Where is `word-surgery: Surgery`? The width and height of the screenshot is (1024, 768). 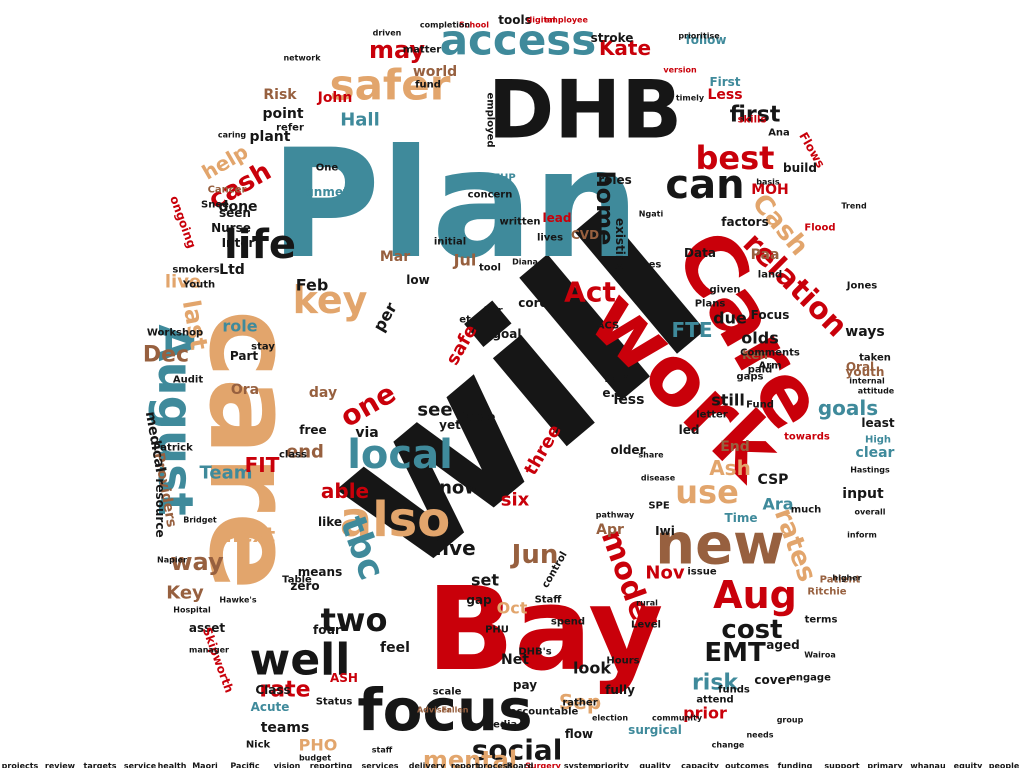
word-surgery: Surgery is located at coordinates (543, 765).